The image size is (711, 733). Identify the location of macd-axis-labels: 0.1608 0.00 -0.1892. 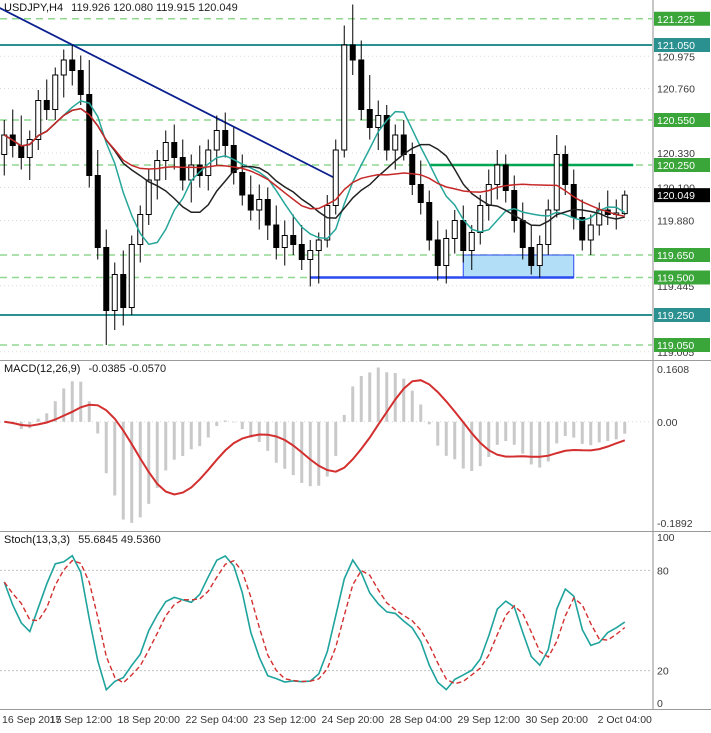
(675, 447).